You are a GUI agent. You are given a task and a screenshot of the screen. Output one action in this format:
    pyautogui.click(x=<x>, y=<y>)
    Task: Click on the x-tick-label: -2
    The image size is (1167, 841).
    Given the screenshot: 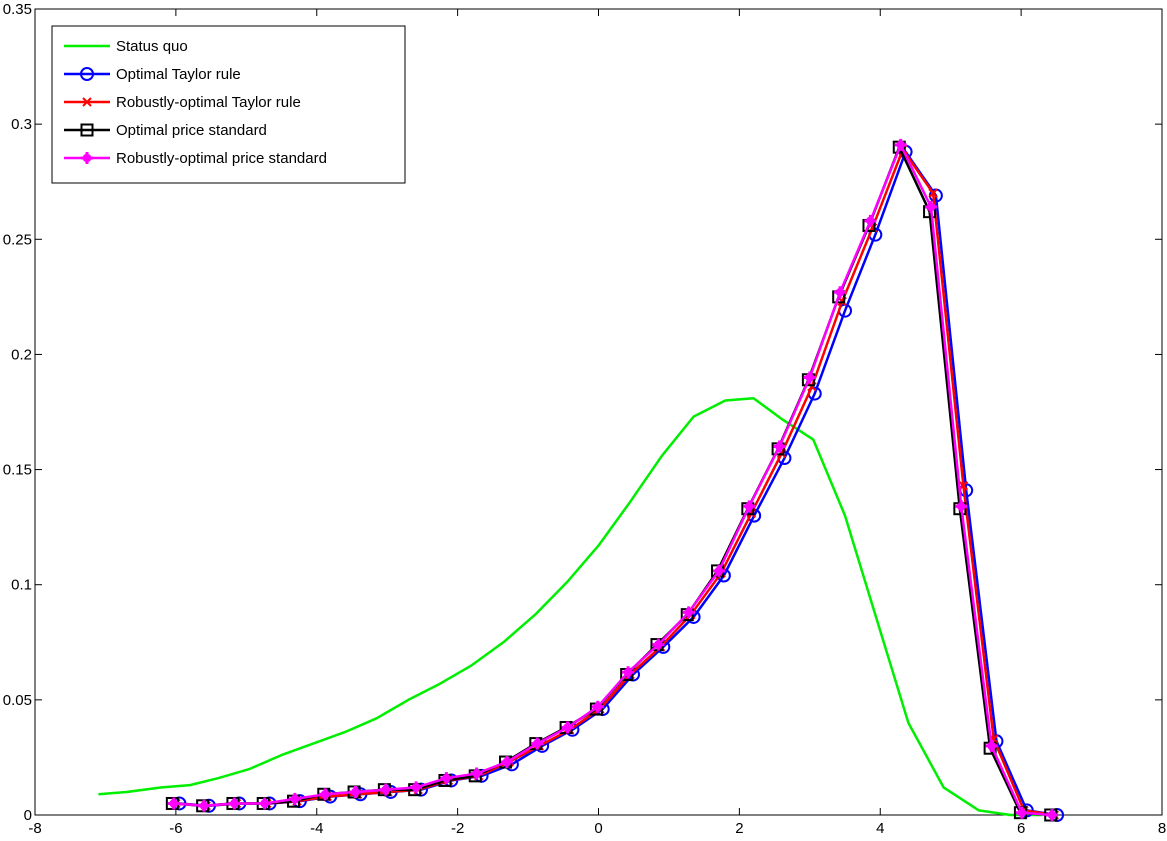 What is the action you would take?
    pyautogui.click(x=457, y=828)
    